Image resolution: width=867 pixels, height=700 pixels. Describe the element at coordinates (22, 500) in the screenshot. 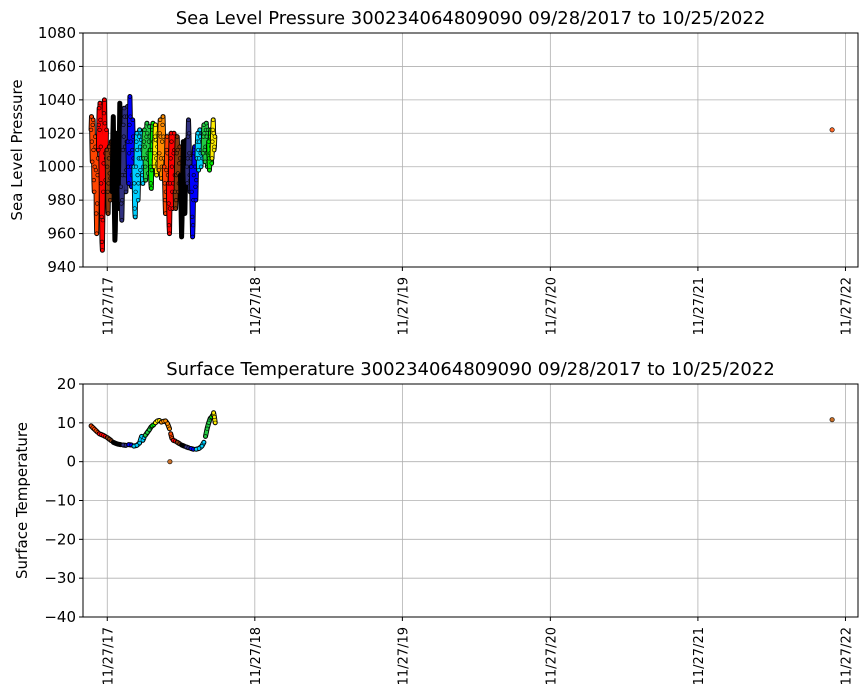

I see `y-axis-label: Surface Temperature` at that location.